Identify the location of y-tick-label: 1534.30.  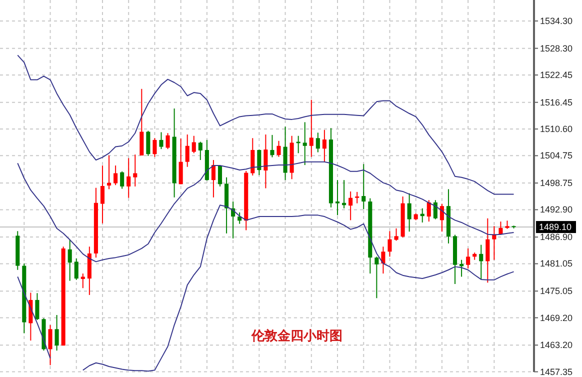
(556, 21).